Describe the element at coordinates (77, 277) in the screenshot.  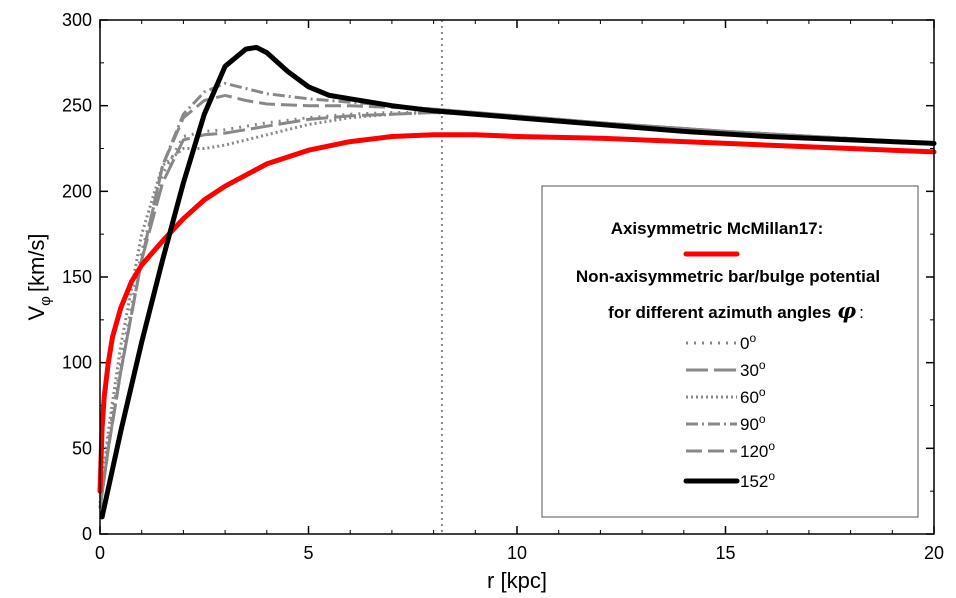
I see `y-tick-label: 150` at that location.